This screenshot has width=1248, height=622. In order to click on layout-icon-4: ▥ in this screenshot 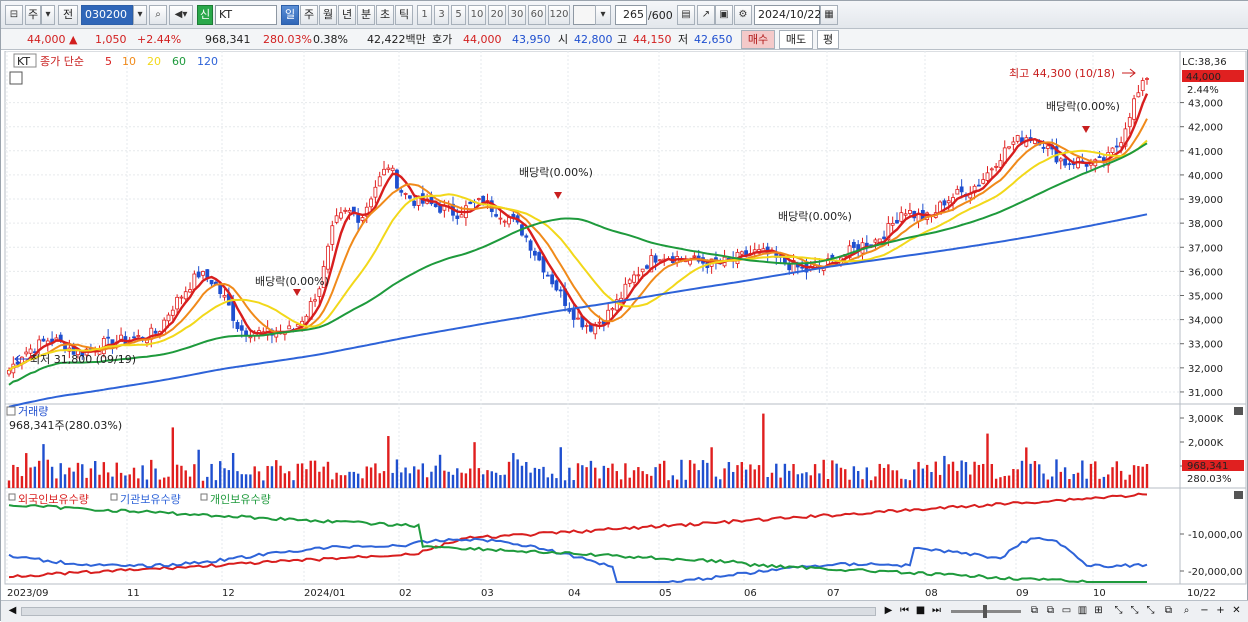, I will do `click(1082, 610)`.